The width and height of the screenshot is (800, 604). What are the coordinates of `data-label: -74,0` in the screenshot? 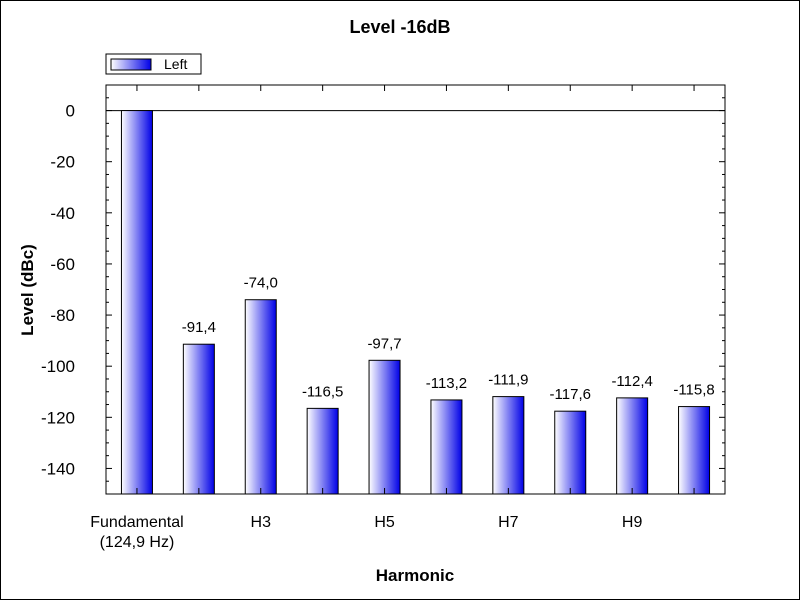 It's located at (261, 283).